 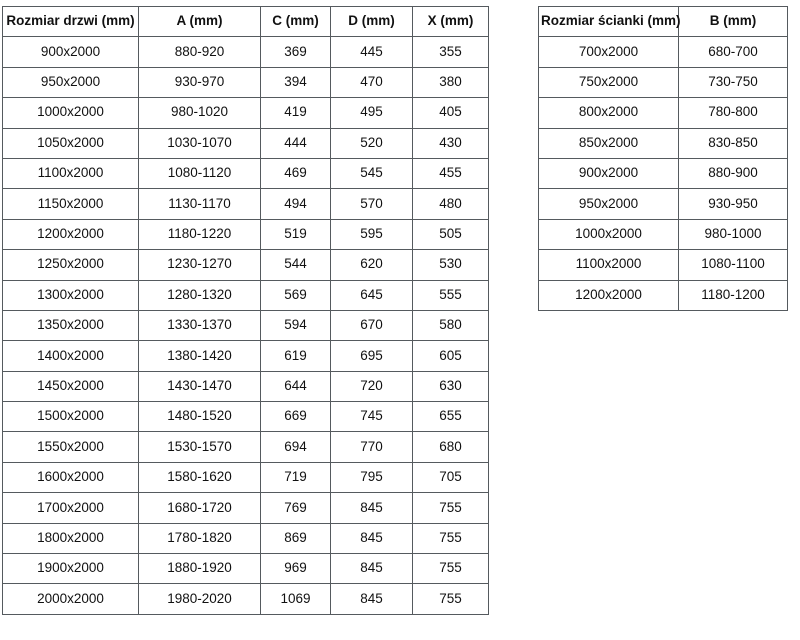 What do you see at coordinates (295, 508) in the screenshot?
I see `cell-c: 769` at bounding box center [295, 508].